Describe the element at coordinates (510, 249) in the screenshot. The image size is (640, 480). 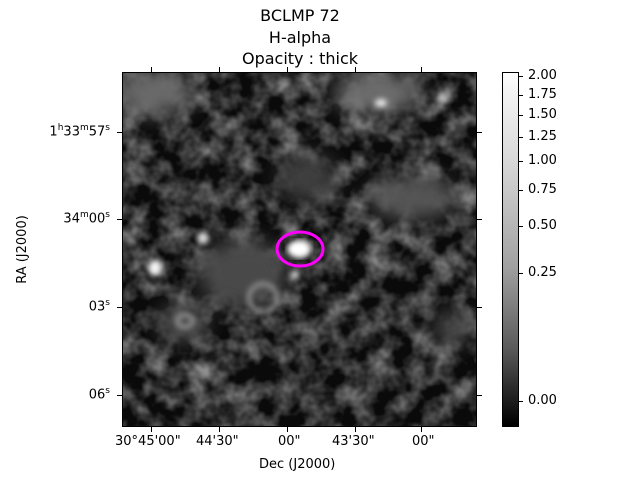
I see `colorbar` at that location.